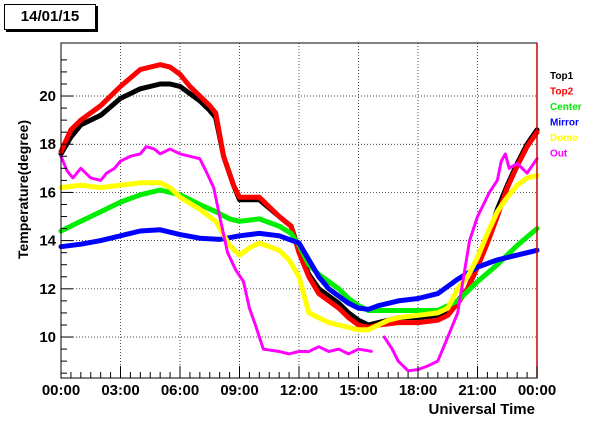 This screenshot has height=422, width=596. Describe the element at coordinates (47, 241) in the screenshot. I see `y-tick-label: 14` at that location.